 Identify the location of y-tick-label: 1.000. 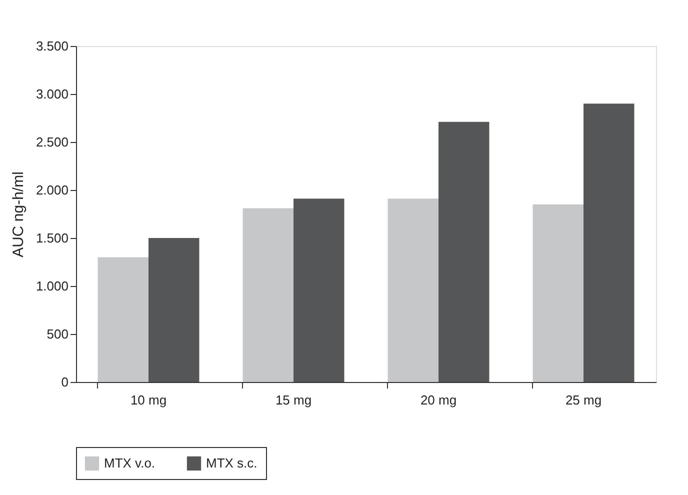
(52, 286).